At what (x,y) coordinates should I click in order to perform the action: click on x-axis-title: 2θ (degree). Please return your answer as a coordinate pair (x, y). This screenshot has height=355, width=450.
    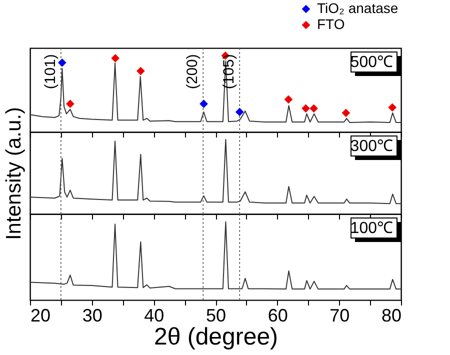
    Looking at the image, I should click on (216, 337).